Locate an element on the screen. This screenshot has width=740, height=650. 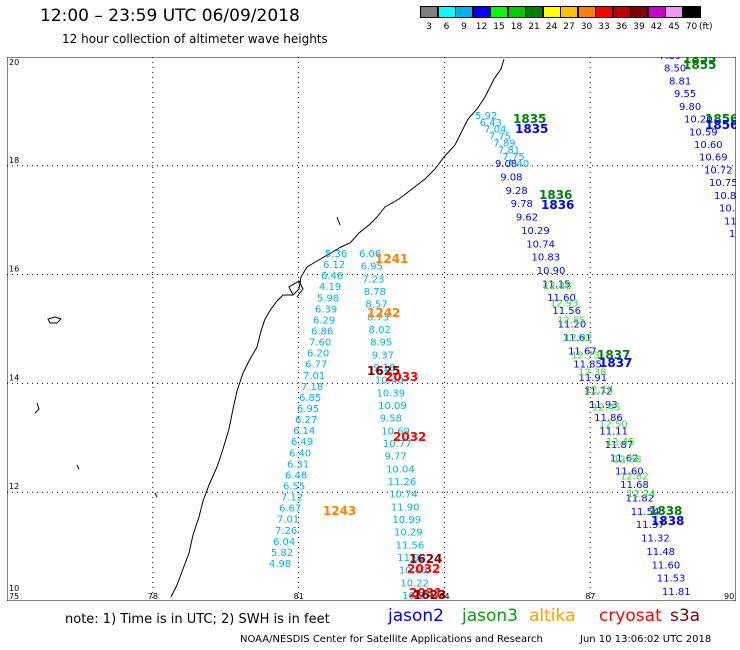
wave-height-value: 7.23 is located at coordinates (373, 279).